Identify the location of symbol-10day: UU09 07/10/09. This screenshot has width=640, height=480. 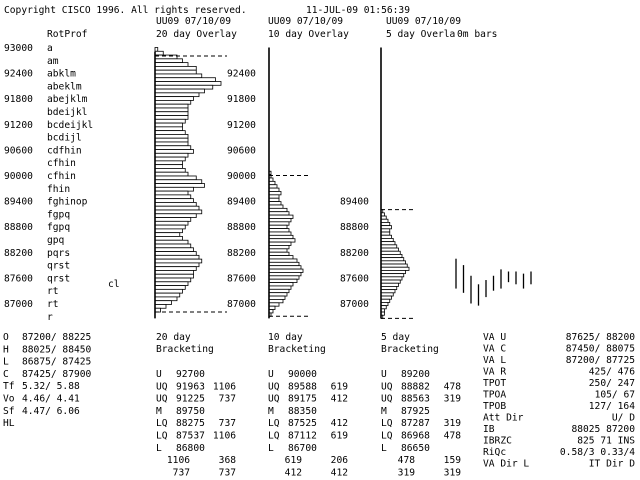
(305, 21).